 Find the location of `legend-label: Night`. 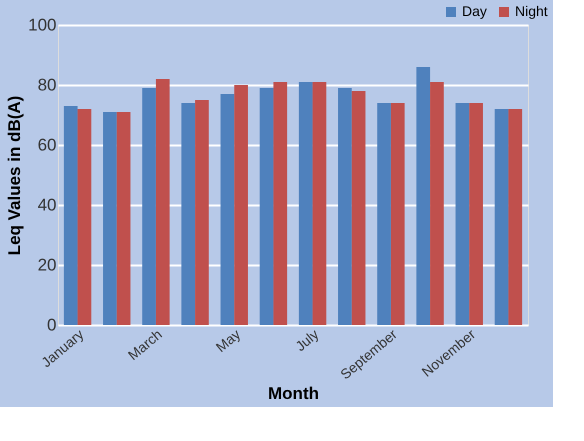

legend-label: Night is located at coordinates (531, 11).